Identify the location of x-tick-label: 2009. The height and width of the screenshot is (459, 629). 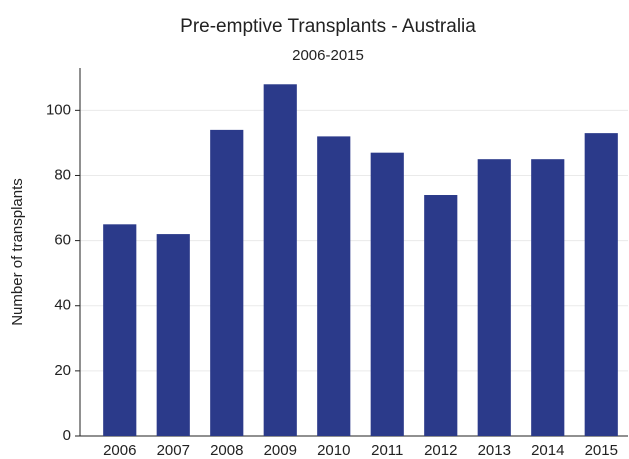
(280, 450).